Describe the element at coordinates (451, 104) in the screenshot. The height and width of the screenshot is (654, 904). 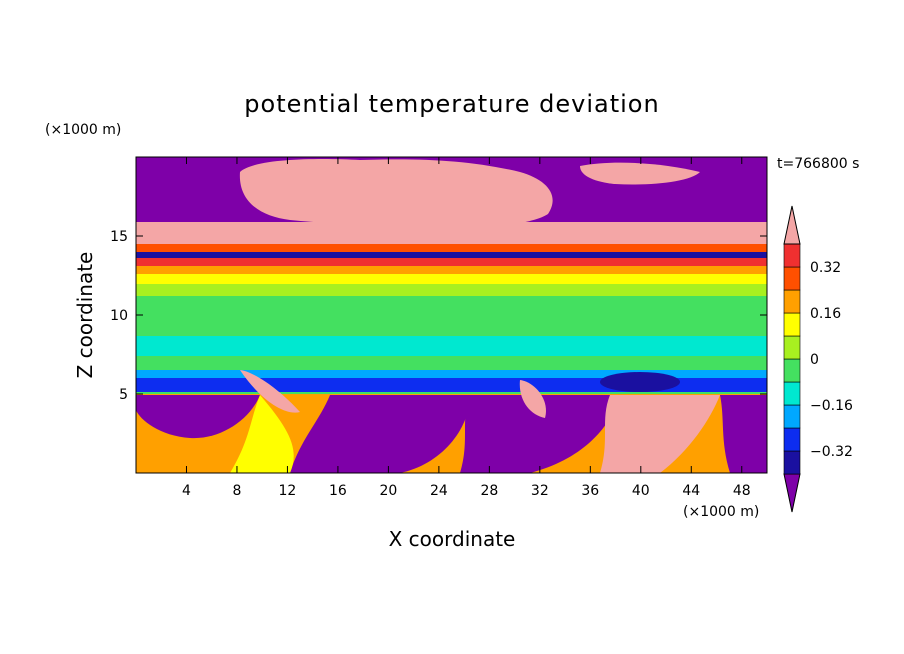
I see `chart-title: potential temperature deviation` at that location.